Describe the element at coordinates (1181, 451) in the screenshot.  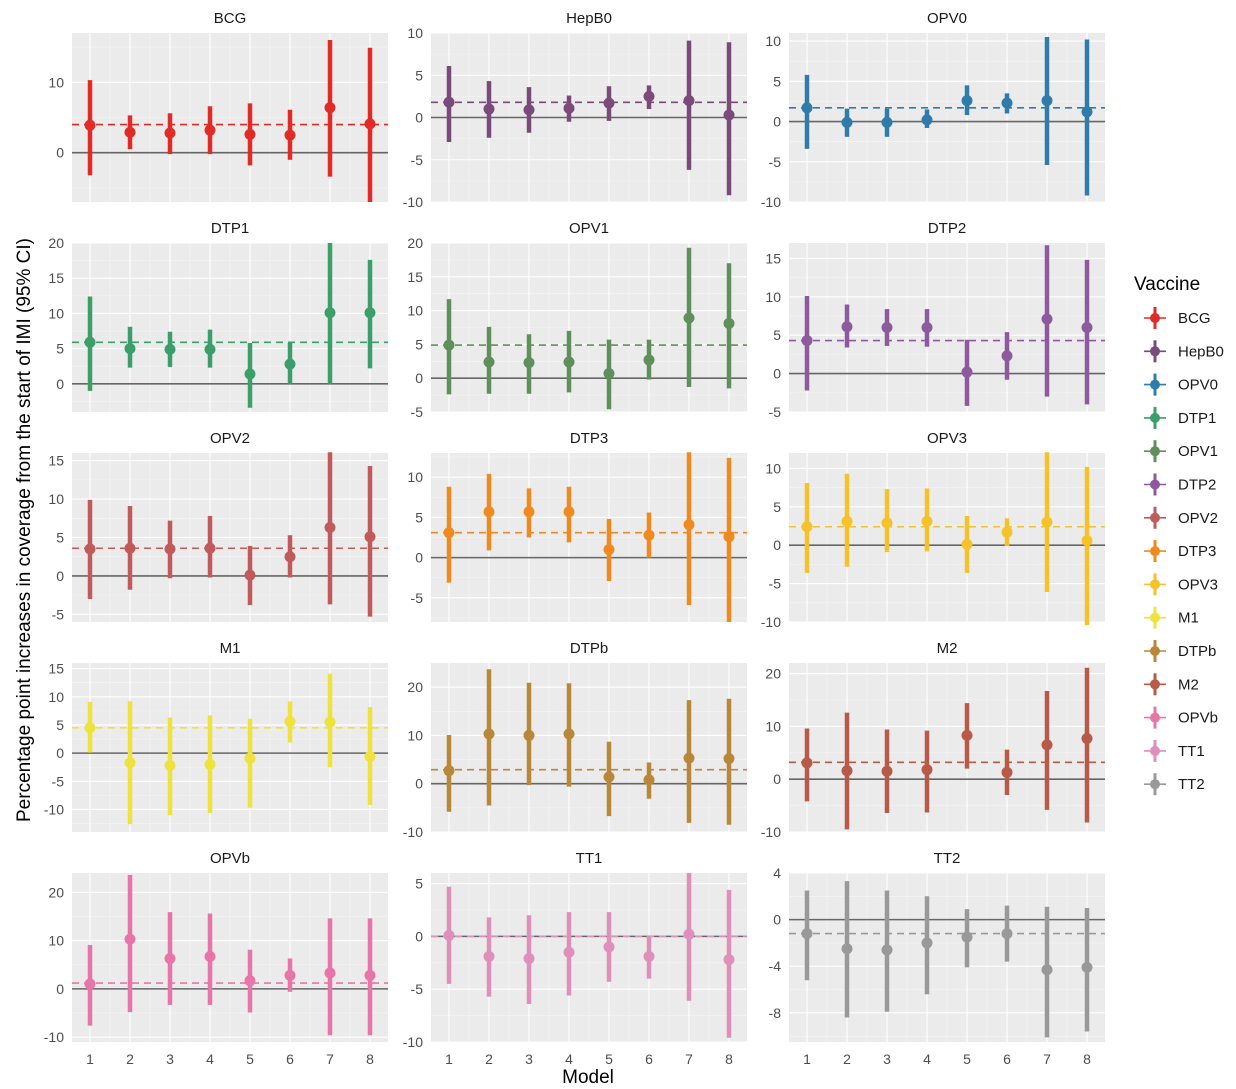
I see `legend-item-opv1: OPV1` at that location.